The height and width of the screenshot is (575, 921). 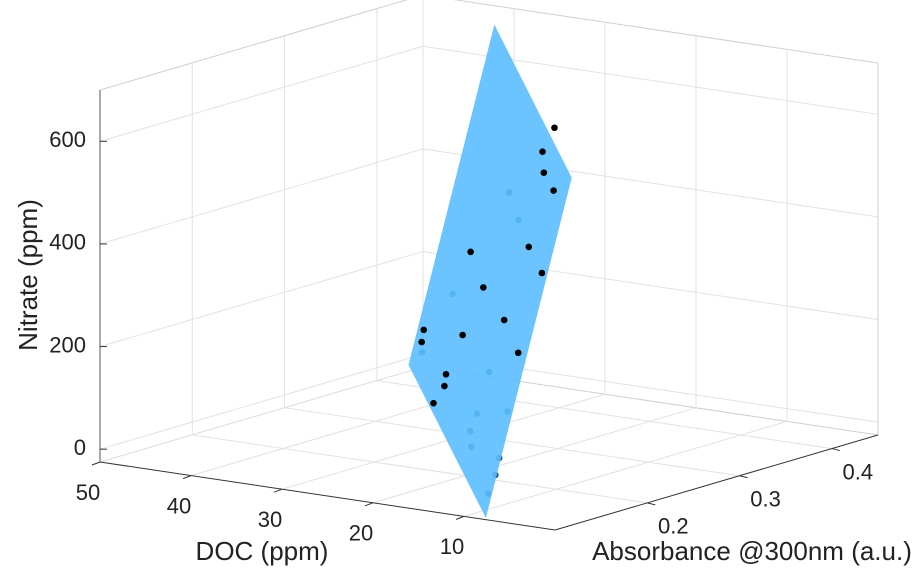 I want to click on z-tick-label: 0, so click(x=80, y=447).